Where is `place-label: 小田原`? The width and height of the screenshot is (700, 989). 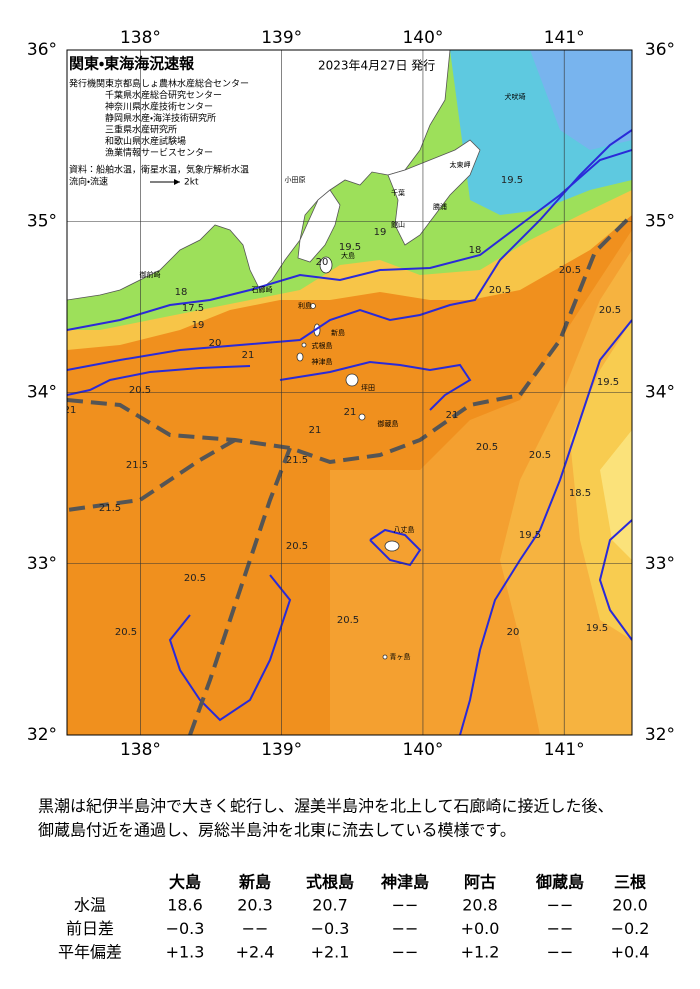 place-label: 小田原 is located at coordinates (295, 179).